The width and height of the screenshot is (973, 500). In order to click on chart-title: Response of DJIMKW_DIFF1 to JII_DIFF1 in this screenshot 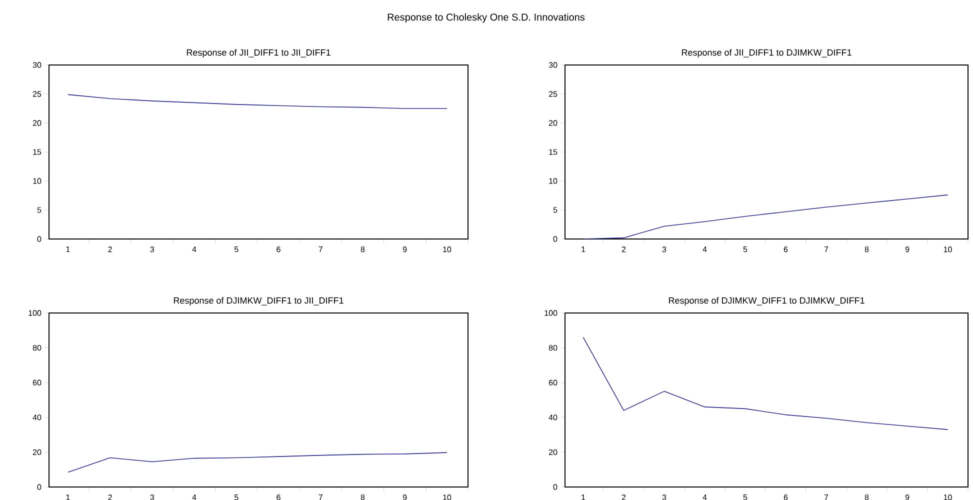, I will do `click(259, 301)`.